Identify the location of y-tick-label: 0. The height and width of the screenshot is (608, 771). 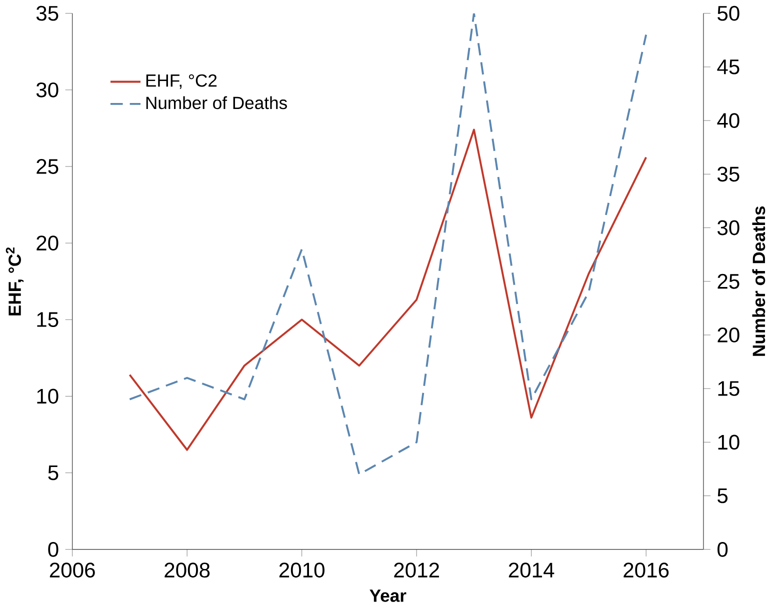
(53, 549).